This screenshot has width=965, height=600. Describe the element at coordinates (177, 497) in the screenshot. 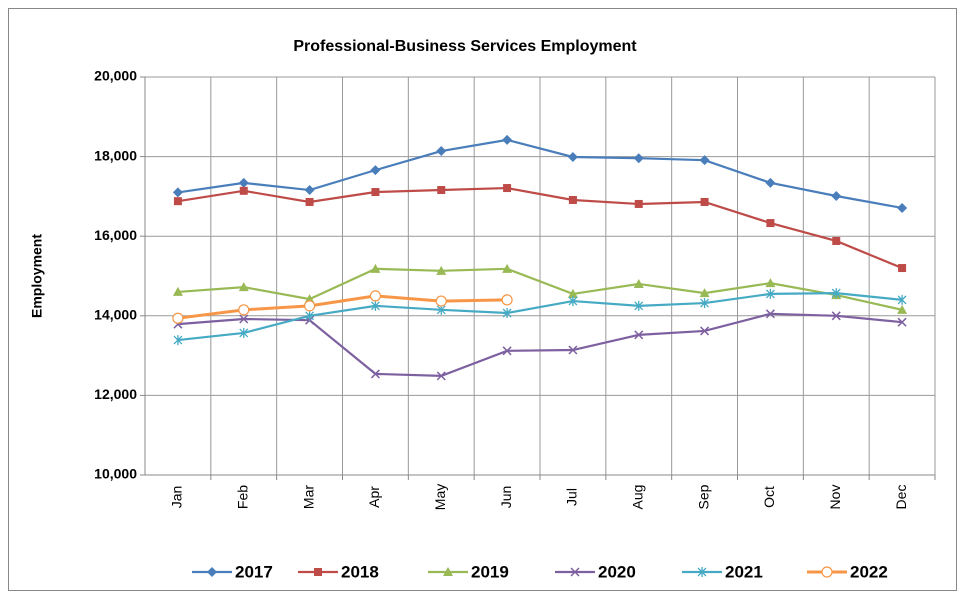

I see `x-tick-label: Jan` at that location.